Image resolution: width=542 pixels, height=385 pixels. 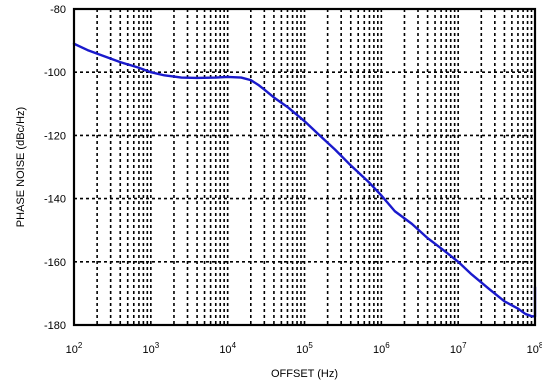 What do you see at coordinates (55, 168) in the screenshot?
I see `y-tick-labels: -80 -100 -120 -140 -160 -180` at bounding box center [55, 168].